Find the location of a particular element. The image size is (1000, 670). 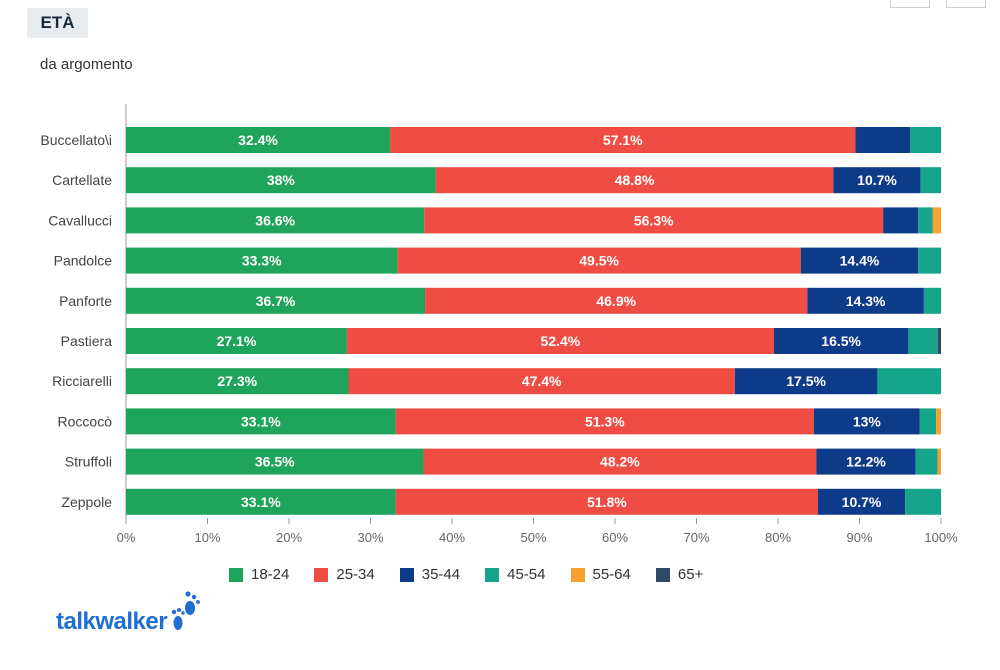

data-label: 48.8% is located at coordinates (635, 180).